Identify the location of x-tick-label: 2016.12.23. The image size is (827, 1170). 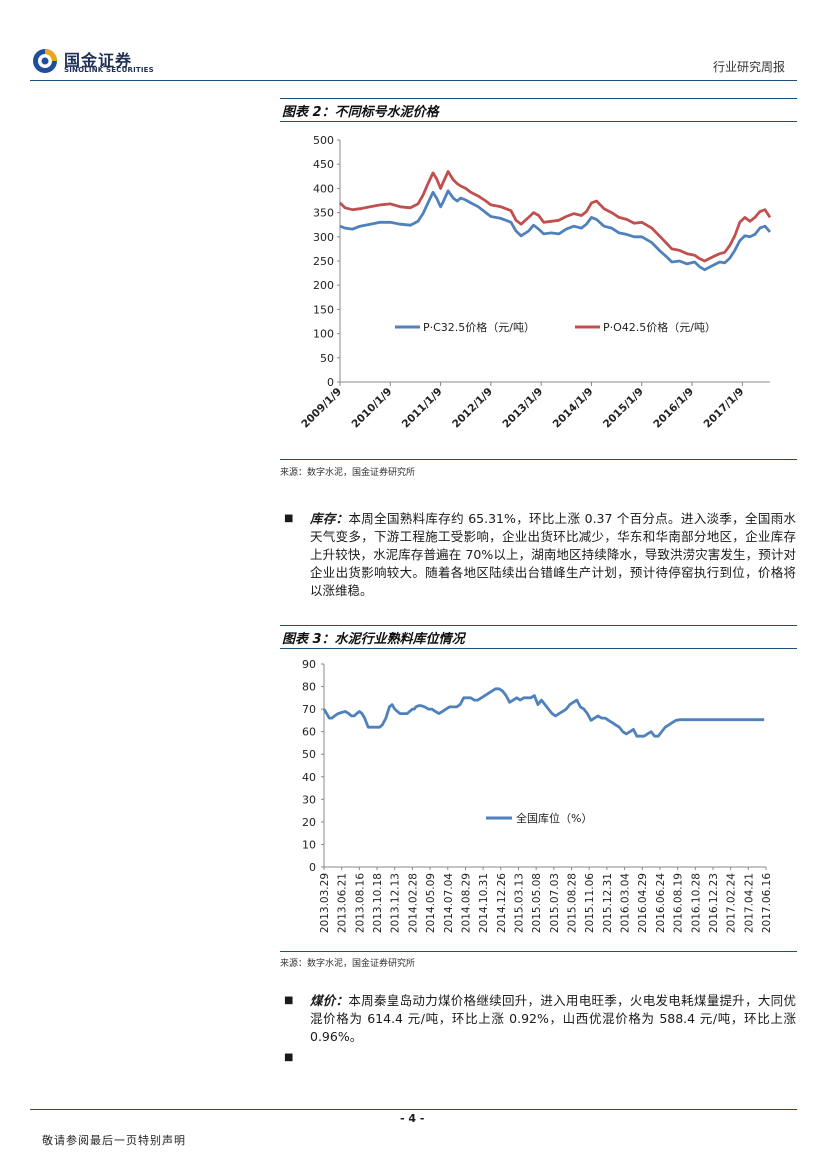
(714, 903).